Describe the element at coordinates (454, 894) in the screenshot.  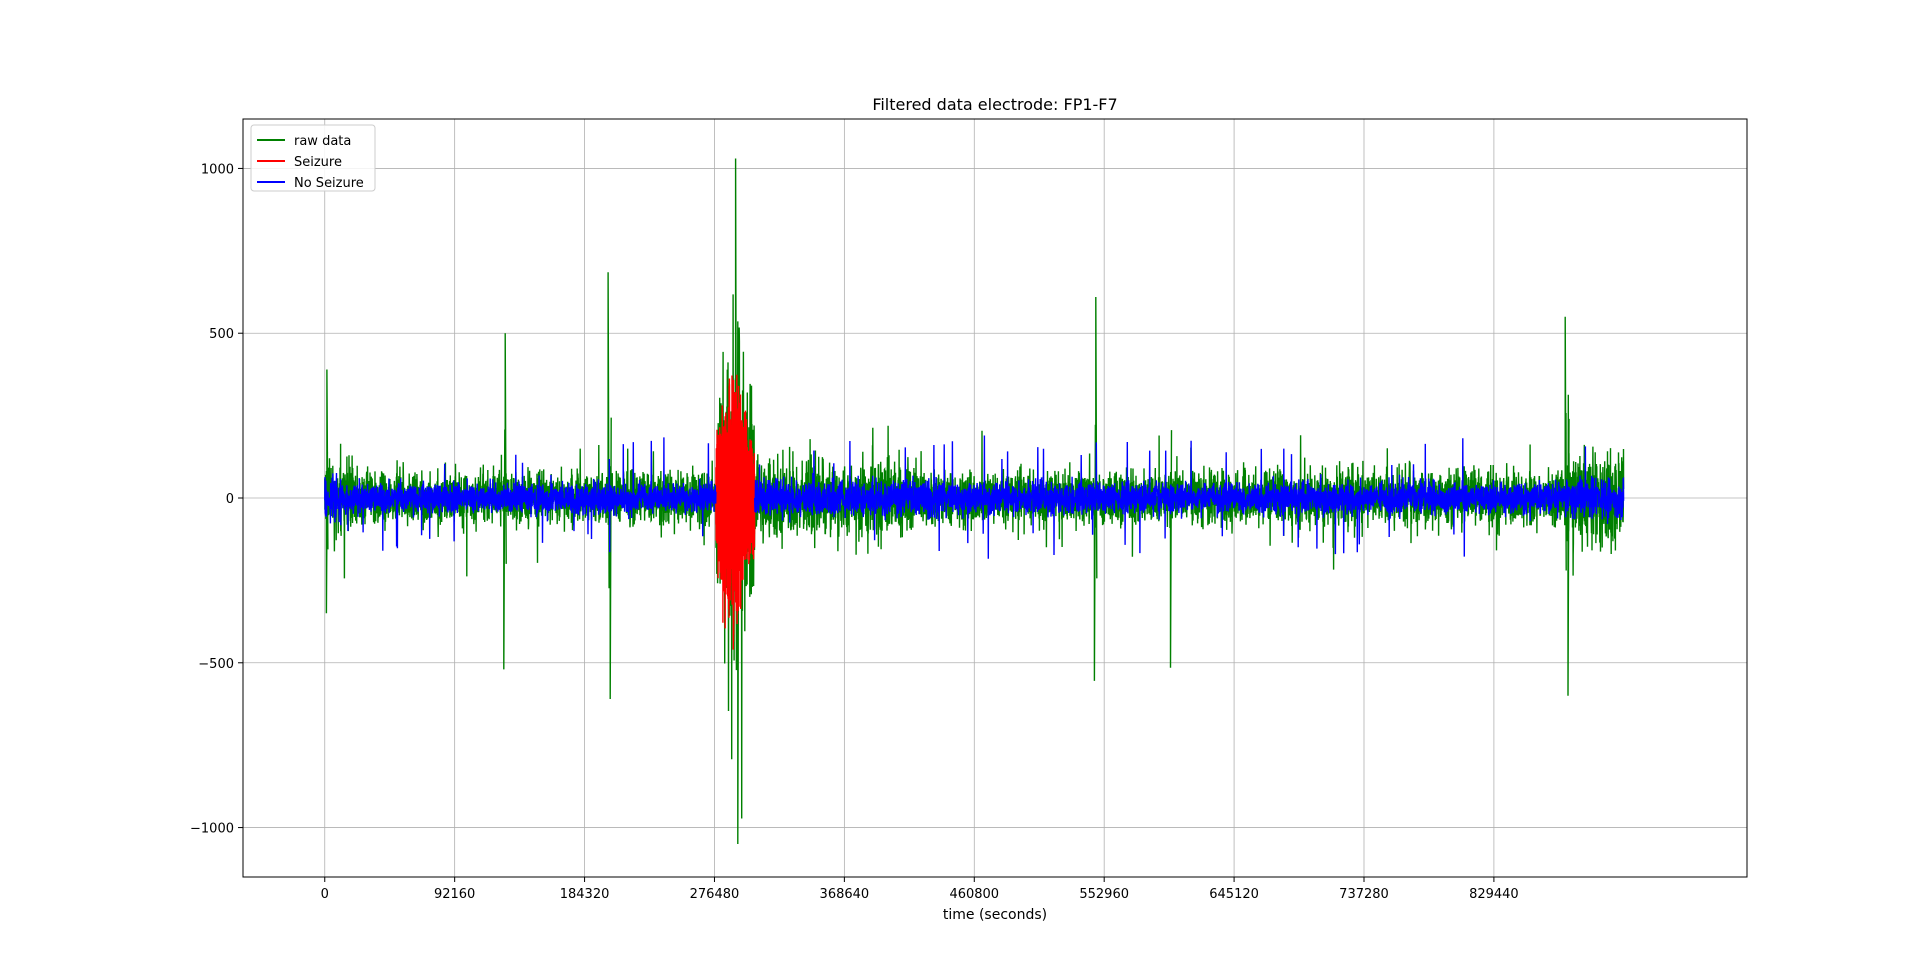
I see `x-tick-label: 92160` at that location.